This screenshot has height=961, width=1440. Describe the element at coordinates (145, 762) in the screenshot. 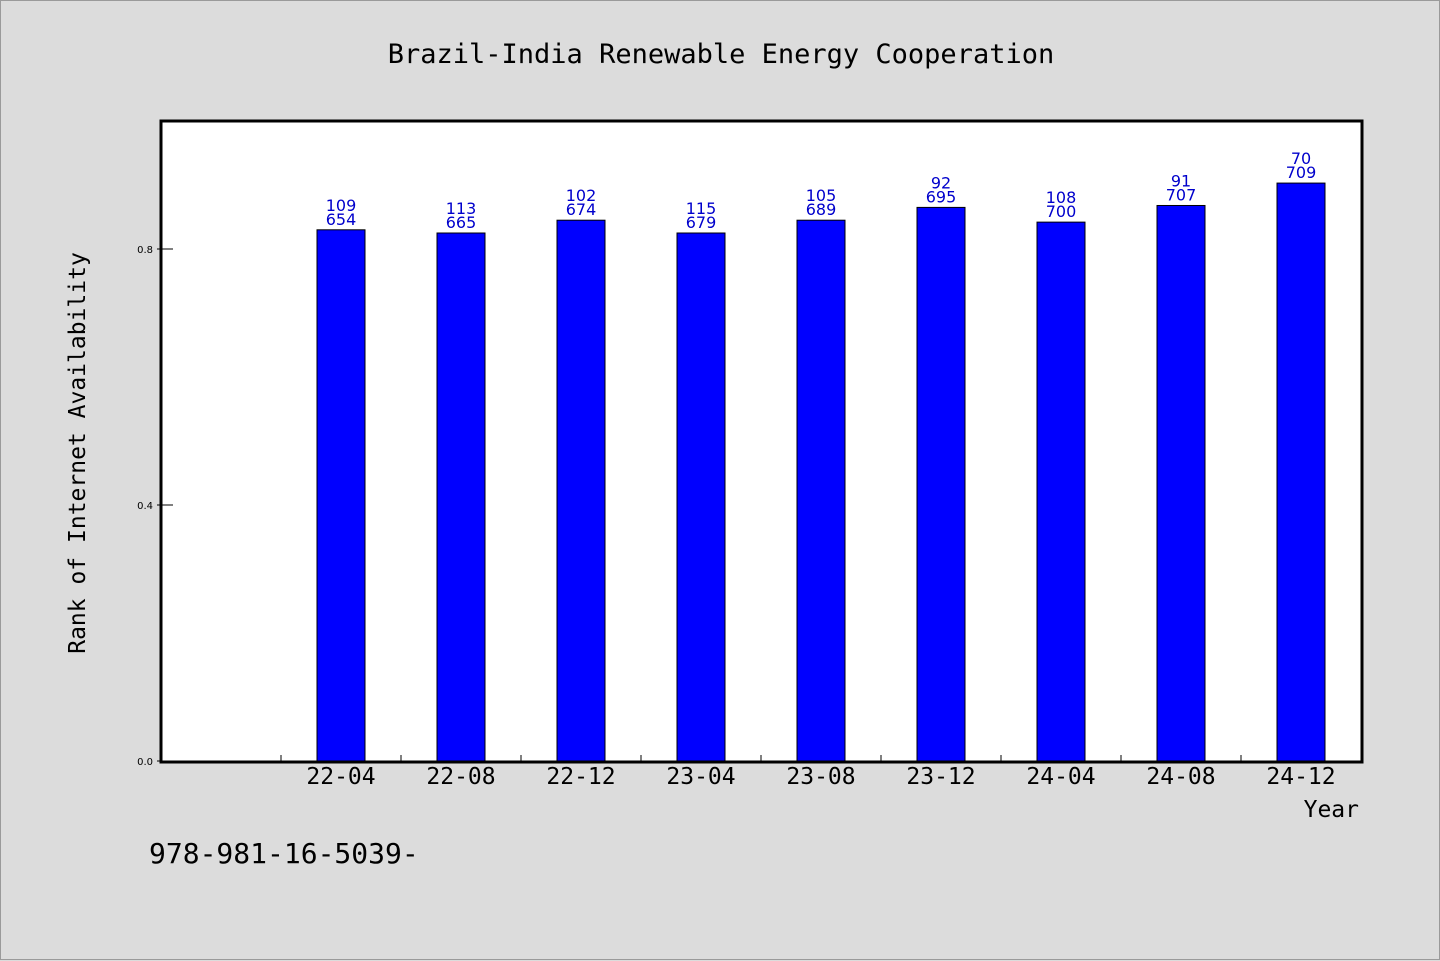

I see `y-tick-label: 0.0` at that location.